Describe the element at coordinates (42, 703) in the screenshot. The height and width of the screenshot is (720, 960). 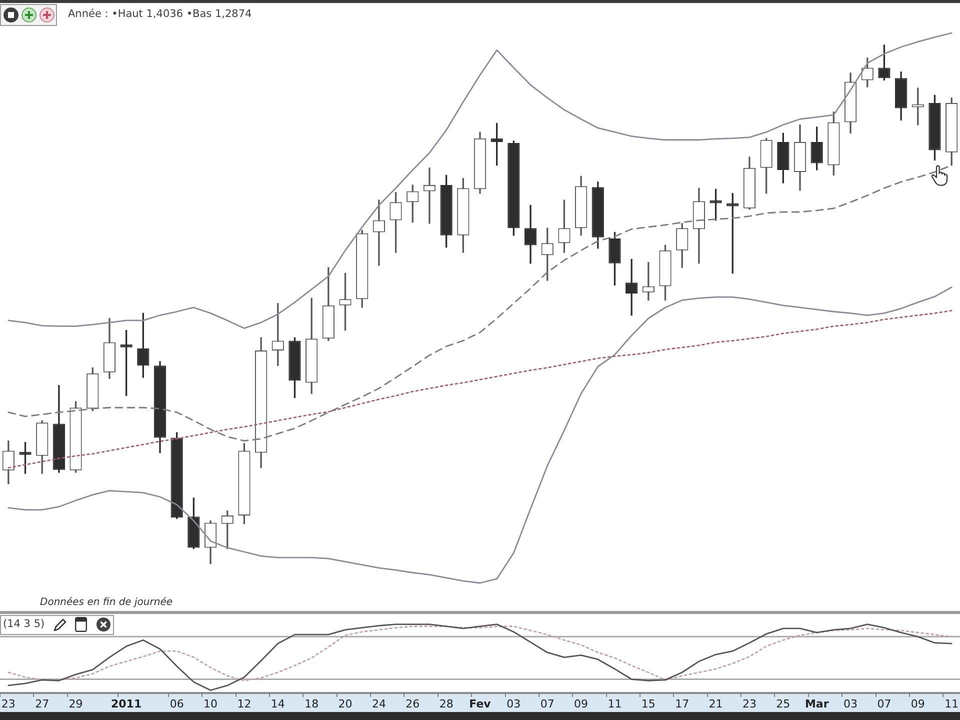
I see `x-tick-label: 27` at that location.